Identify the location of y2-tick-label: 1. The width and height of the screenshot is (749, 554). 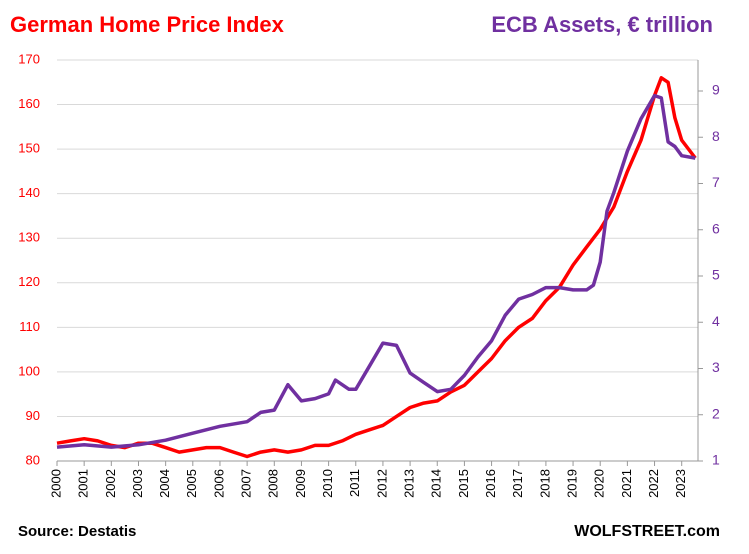
(716, 460).